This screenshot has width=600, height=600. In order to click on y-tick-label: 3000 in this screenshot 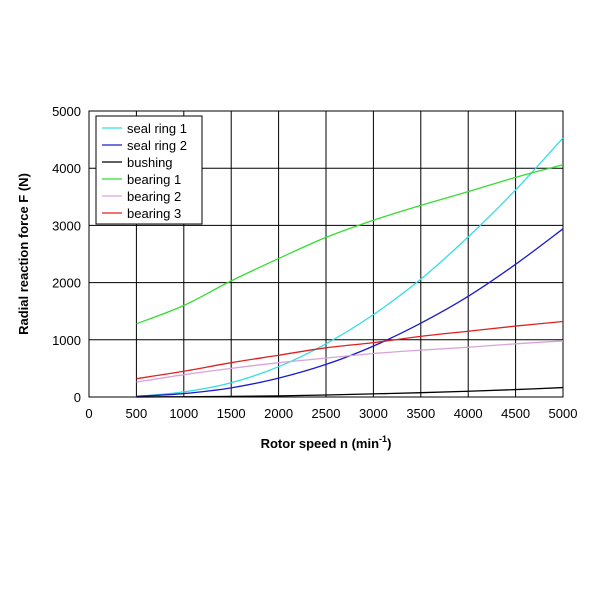, I will do `click(66, 225)`.